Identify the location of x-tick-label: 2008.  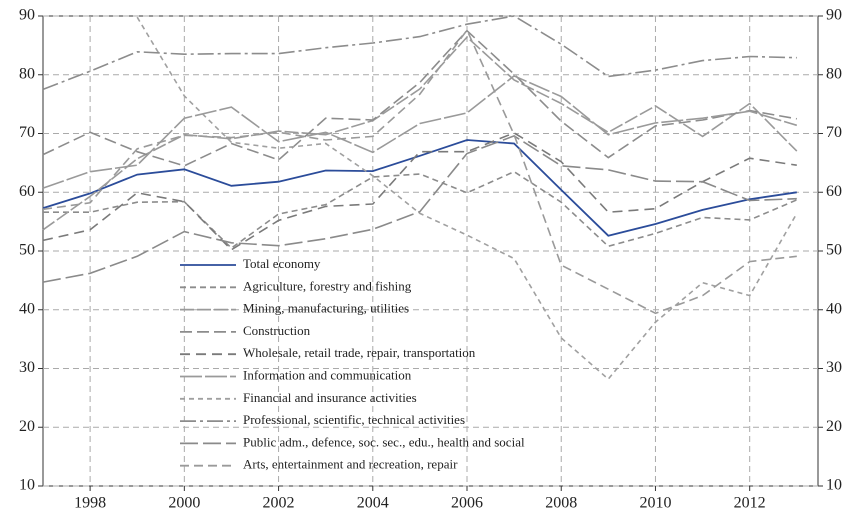
(561, 503).